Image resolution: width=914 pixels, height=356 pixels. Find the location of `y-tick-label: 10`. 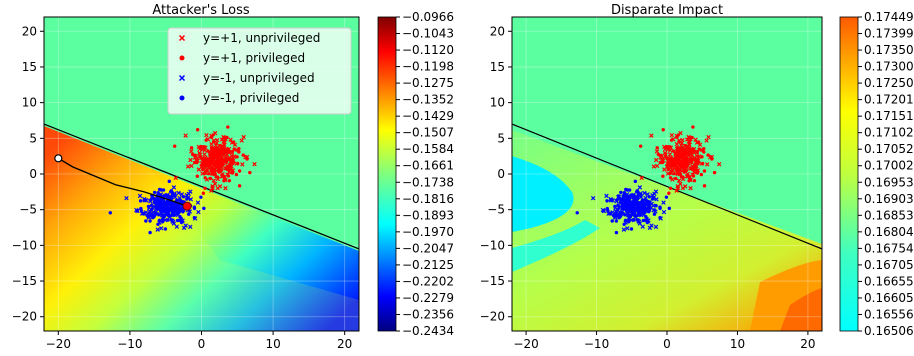

y-tick-label: 10 is located at coordinates (497, 103).